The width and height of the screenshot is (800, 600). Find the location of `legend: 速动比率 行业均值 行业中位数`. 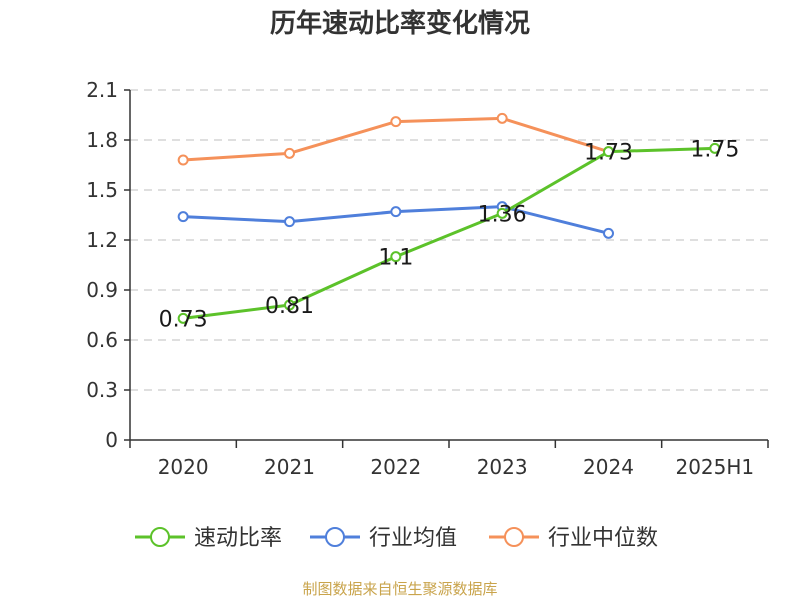

legend: 速动比率 行业均值 行业中位数 is located at coordinates (396, 538).